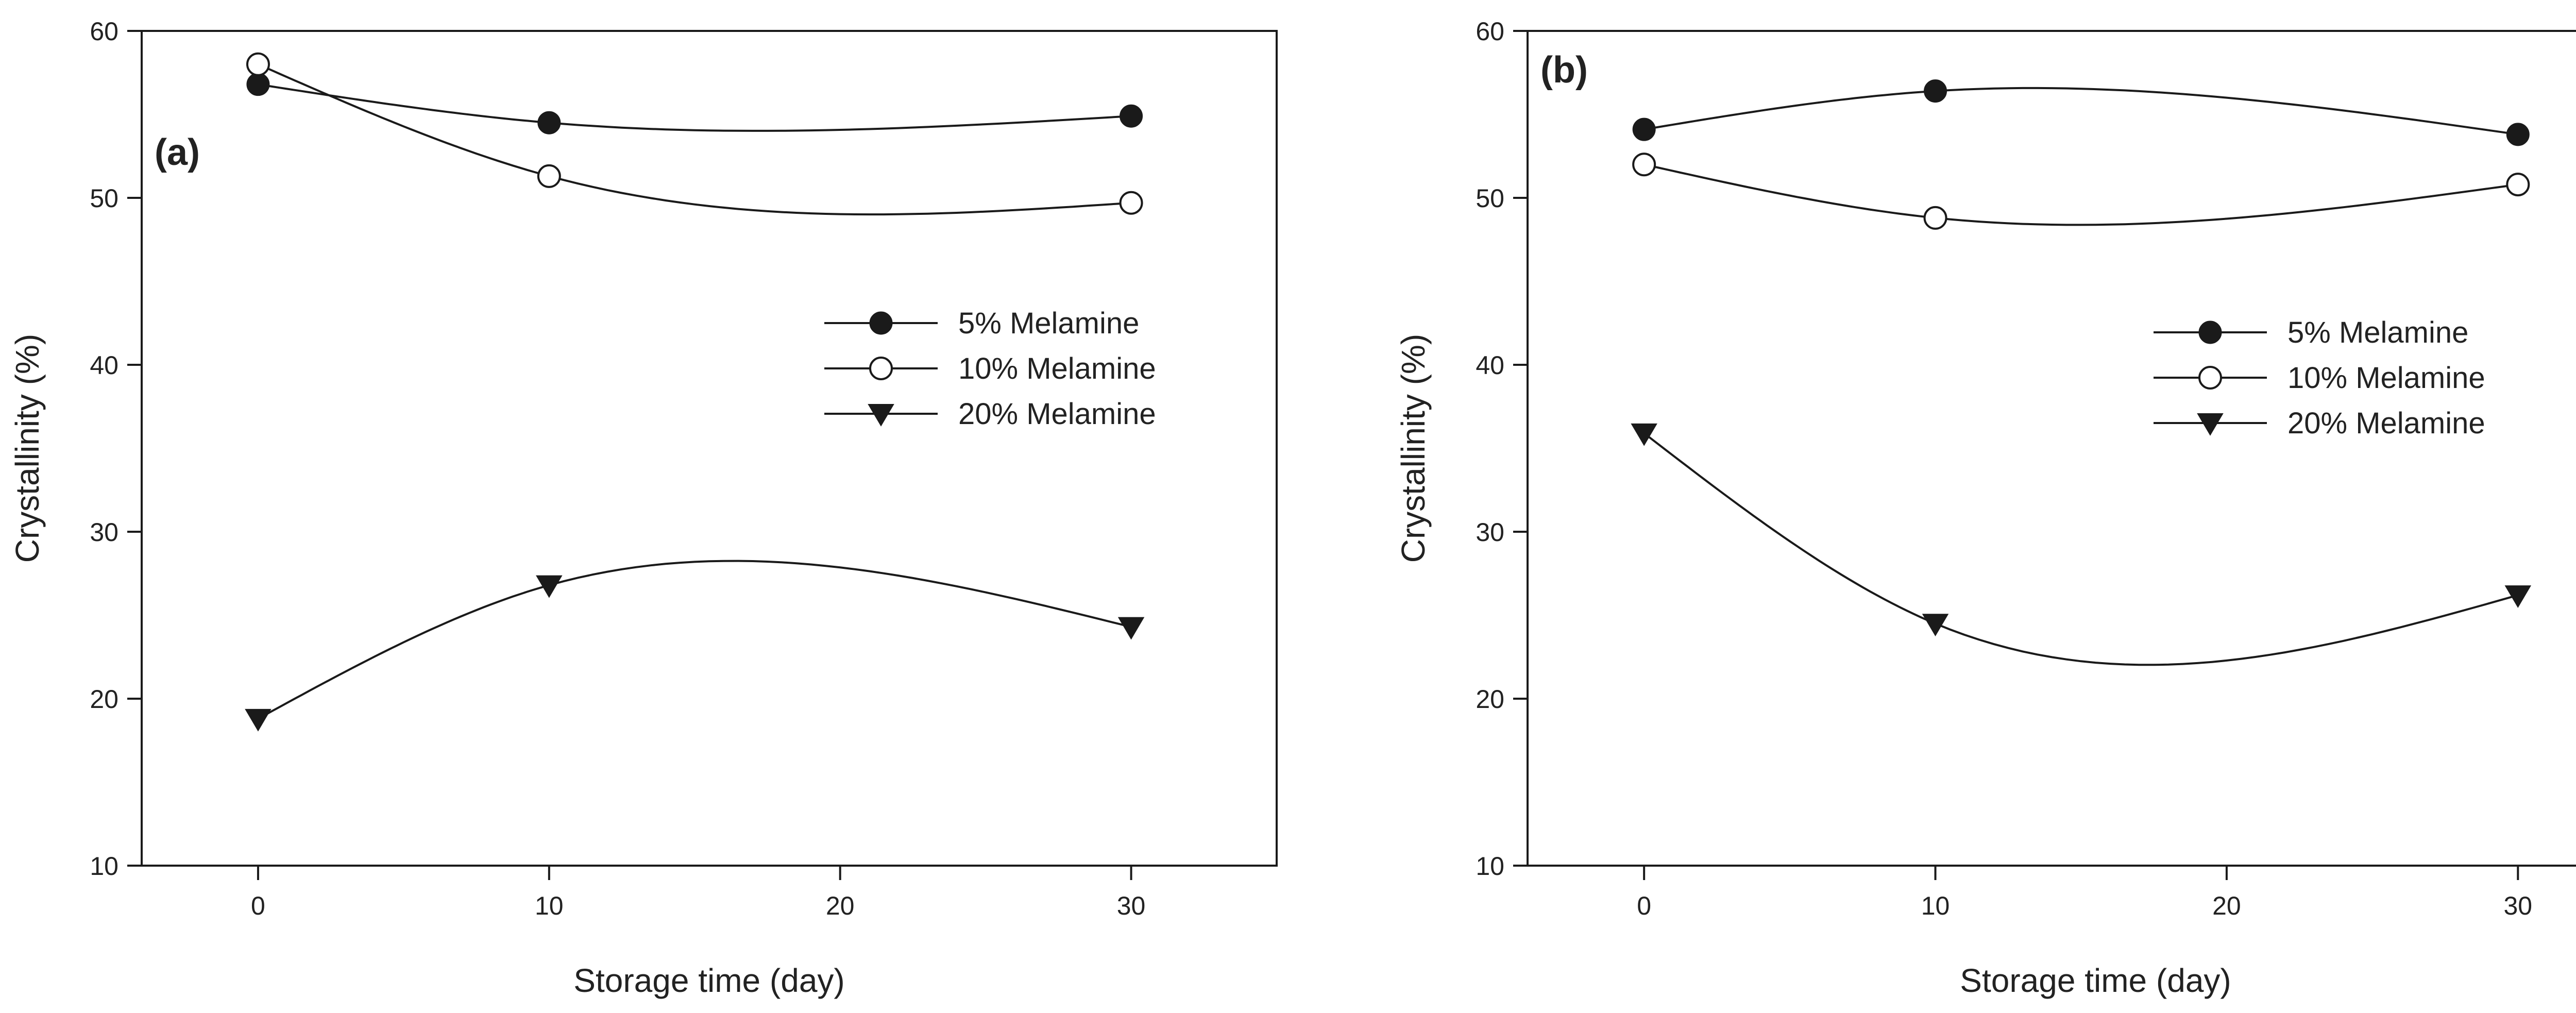 This screenshot has height=1013, width=2576. Describe the element at coordinates (1502, 449) in the screenshot. I see `y-axis-b: 10 20 30 40 50 60` at that location.